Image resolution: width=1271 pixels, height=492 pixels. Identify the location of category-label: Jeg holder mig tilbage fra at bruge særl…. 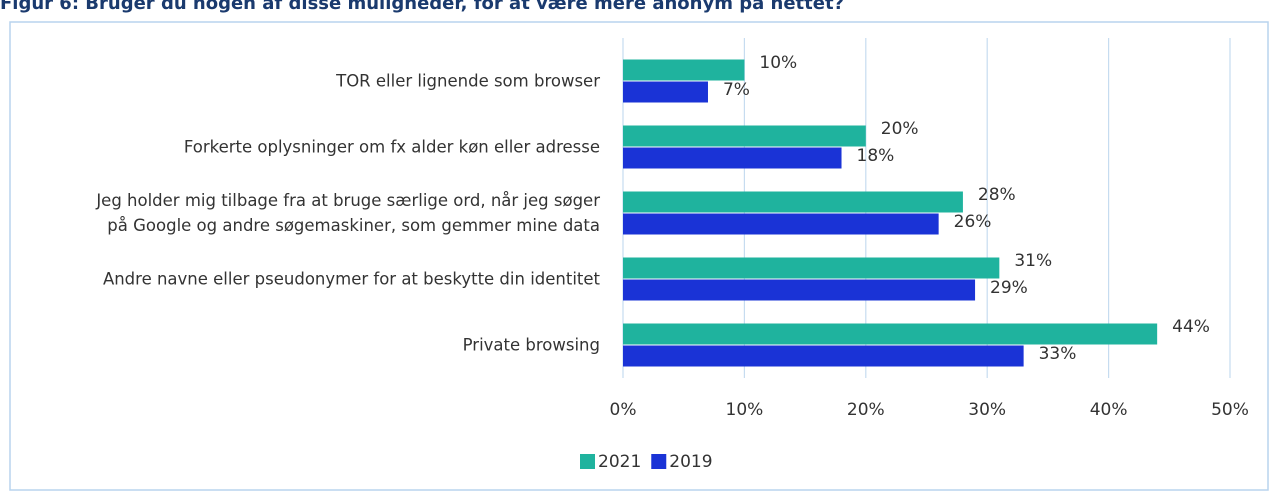
(348, 213).